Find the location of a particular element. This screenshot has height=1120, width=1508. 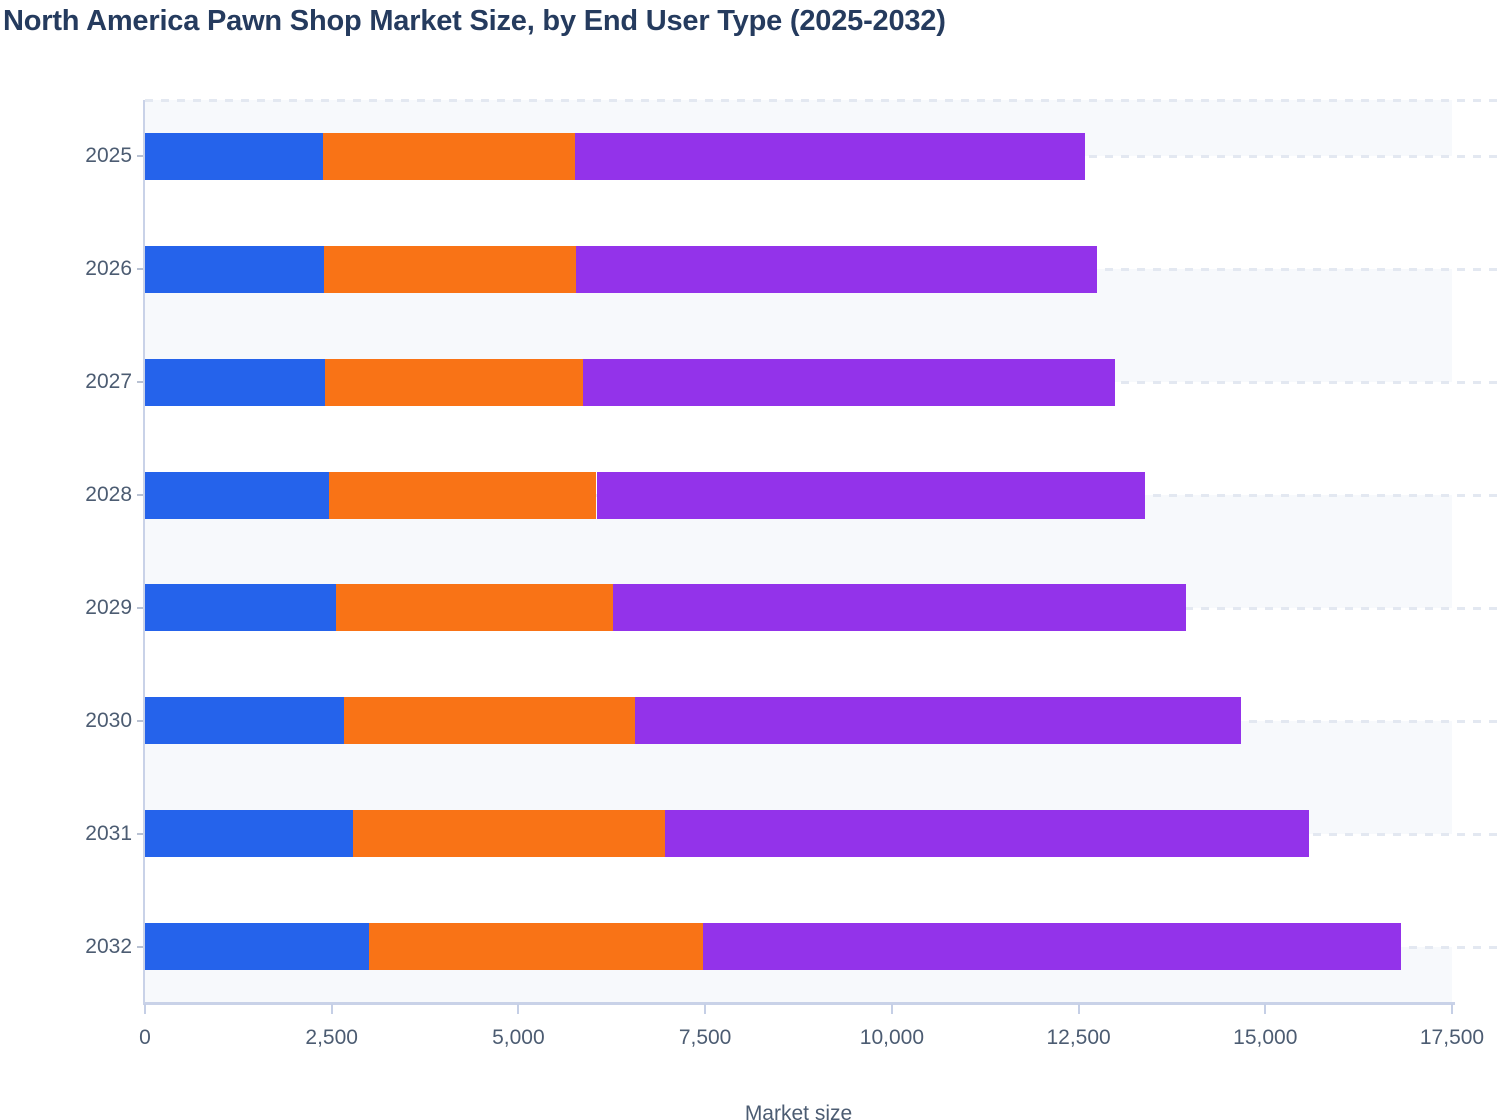

y-axis-label: 2031 is located at coordinates (108, 833).